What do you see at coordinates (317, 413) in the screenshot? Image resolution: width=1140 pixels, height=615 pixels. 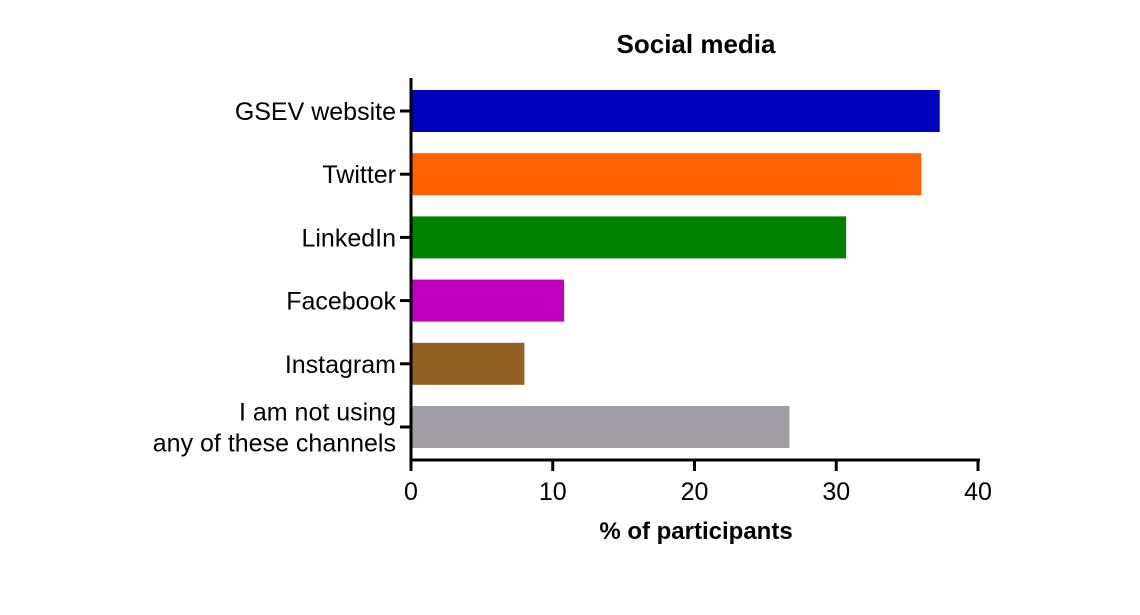 I see `category-label-5-line-0: I am not using` at bounding box center [317, 413].